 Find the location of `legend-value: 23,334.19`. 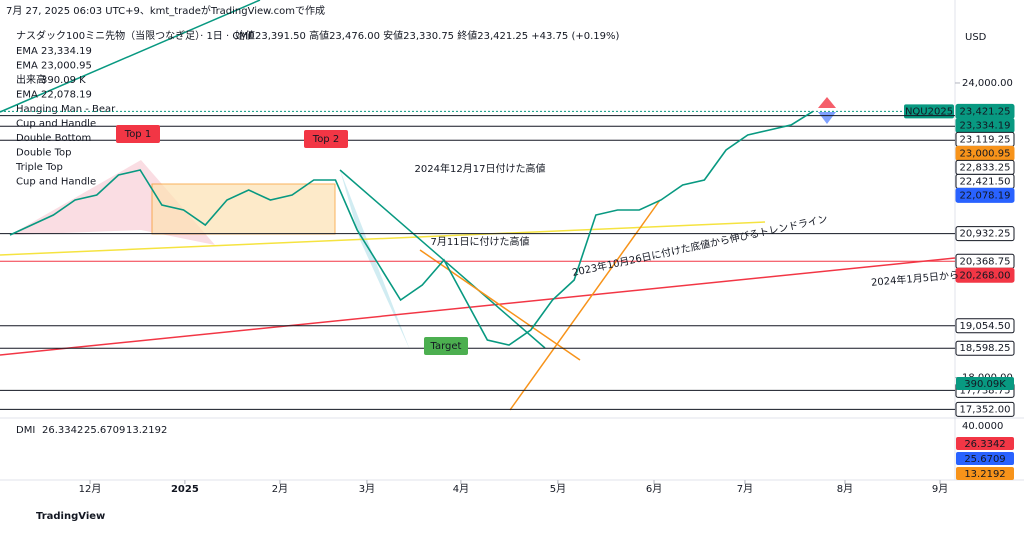

legend-value: 23,334.19 is located at coordinates (66, 51).